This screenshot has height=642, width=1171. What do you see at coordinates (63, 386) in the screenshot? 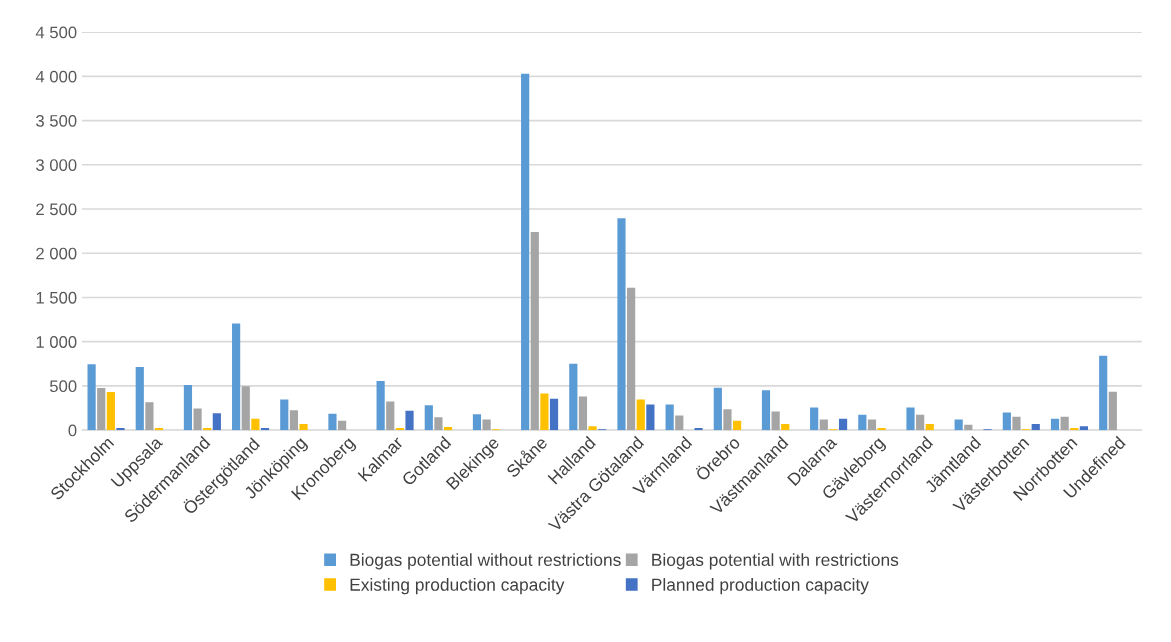
I see `y-tick-label: 500` at bounding box center [63, 386].